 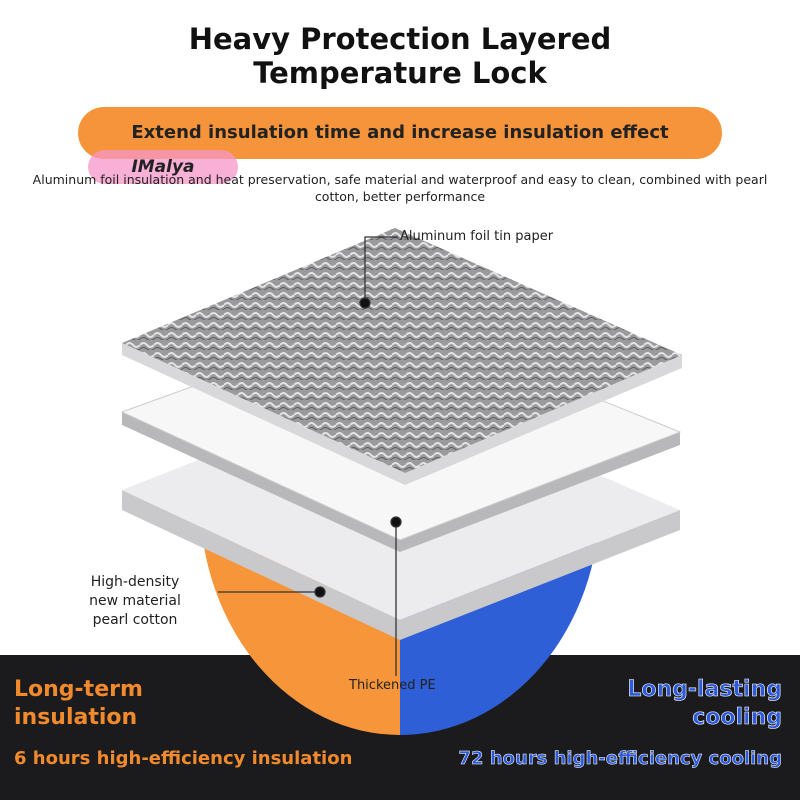 What do you see at coordinates (78, 703) in the screenshot?
I see `left-heading: Long-term insulation` at bounding box center [78, 703].